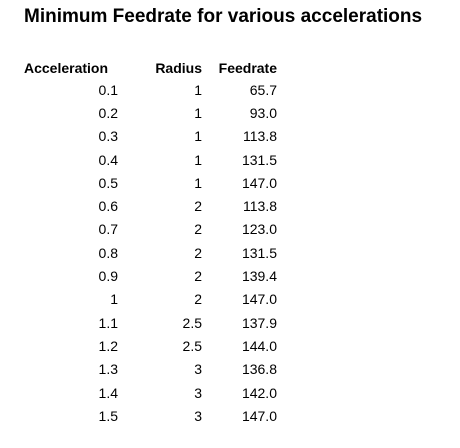 The width and height of the screenshot is (460, 448). What do you see at coordinates (150, 229) in the screenshot?
I see `table-row: 0.7 2 123.0` at bounding box center [150, 229].